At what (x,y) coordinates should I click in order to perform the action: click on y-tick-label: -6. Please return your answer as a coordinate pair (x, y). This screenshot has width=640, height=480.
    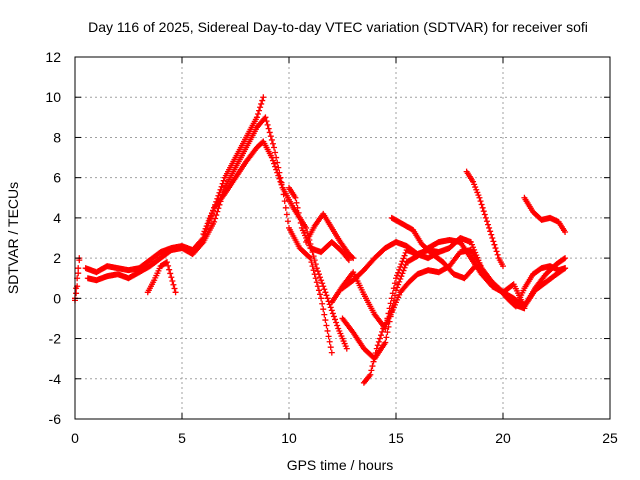
    Looking at the image, I should click on (55, 419).